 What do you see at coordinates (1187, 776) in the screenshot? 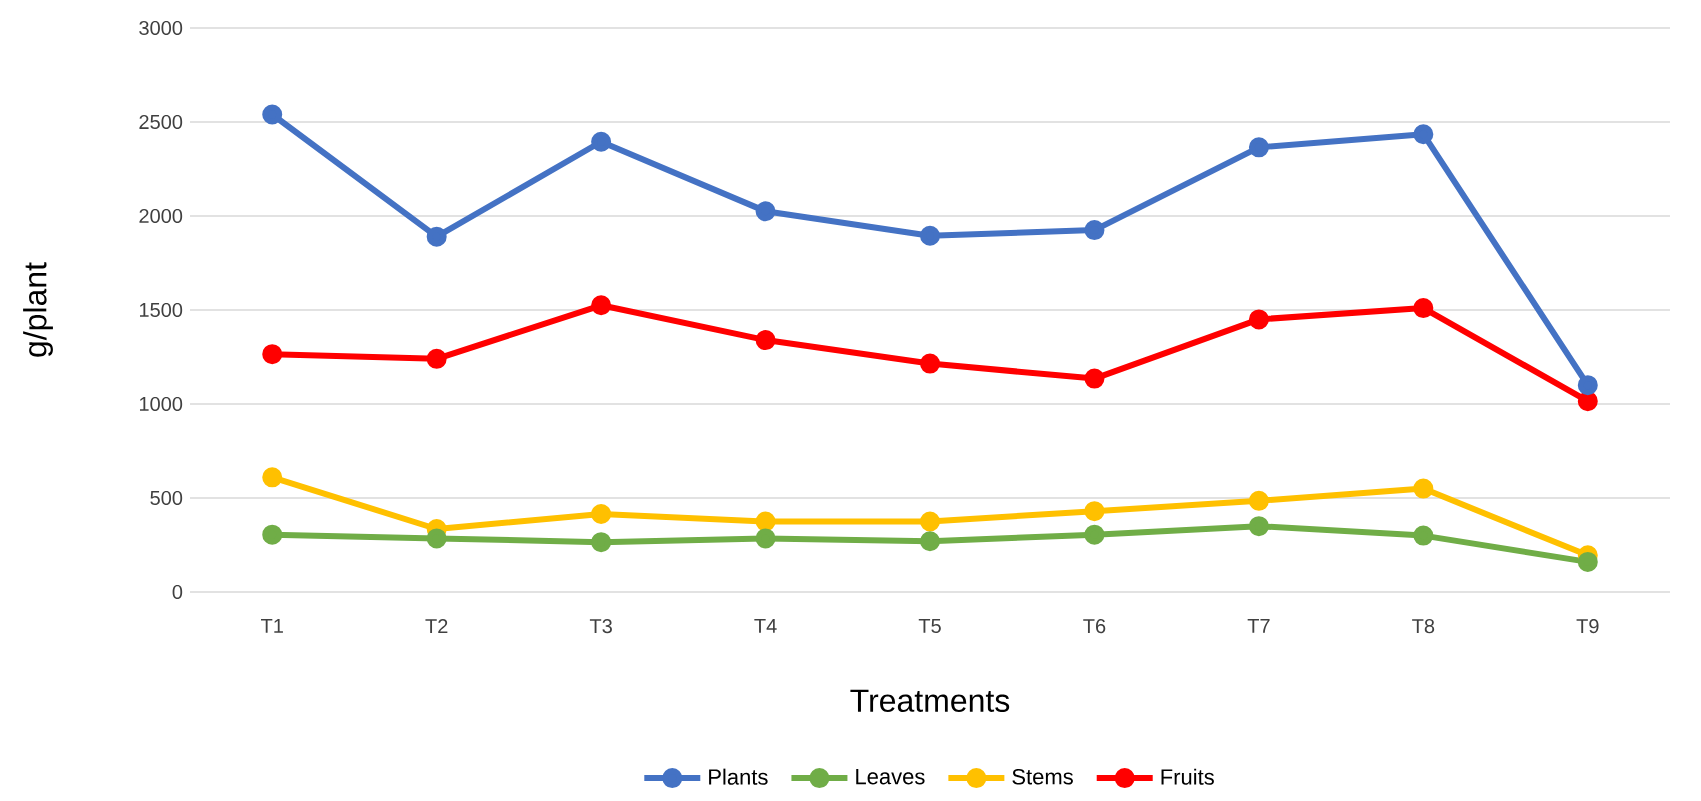
I see `legend-label: Fruits` at bounding box center [1187, 776].